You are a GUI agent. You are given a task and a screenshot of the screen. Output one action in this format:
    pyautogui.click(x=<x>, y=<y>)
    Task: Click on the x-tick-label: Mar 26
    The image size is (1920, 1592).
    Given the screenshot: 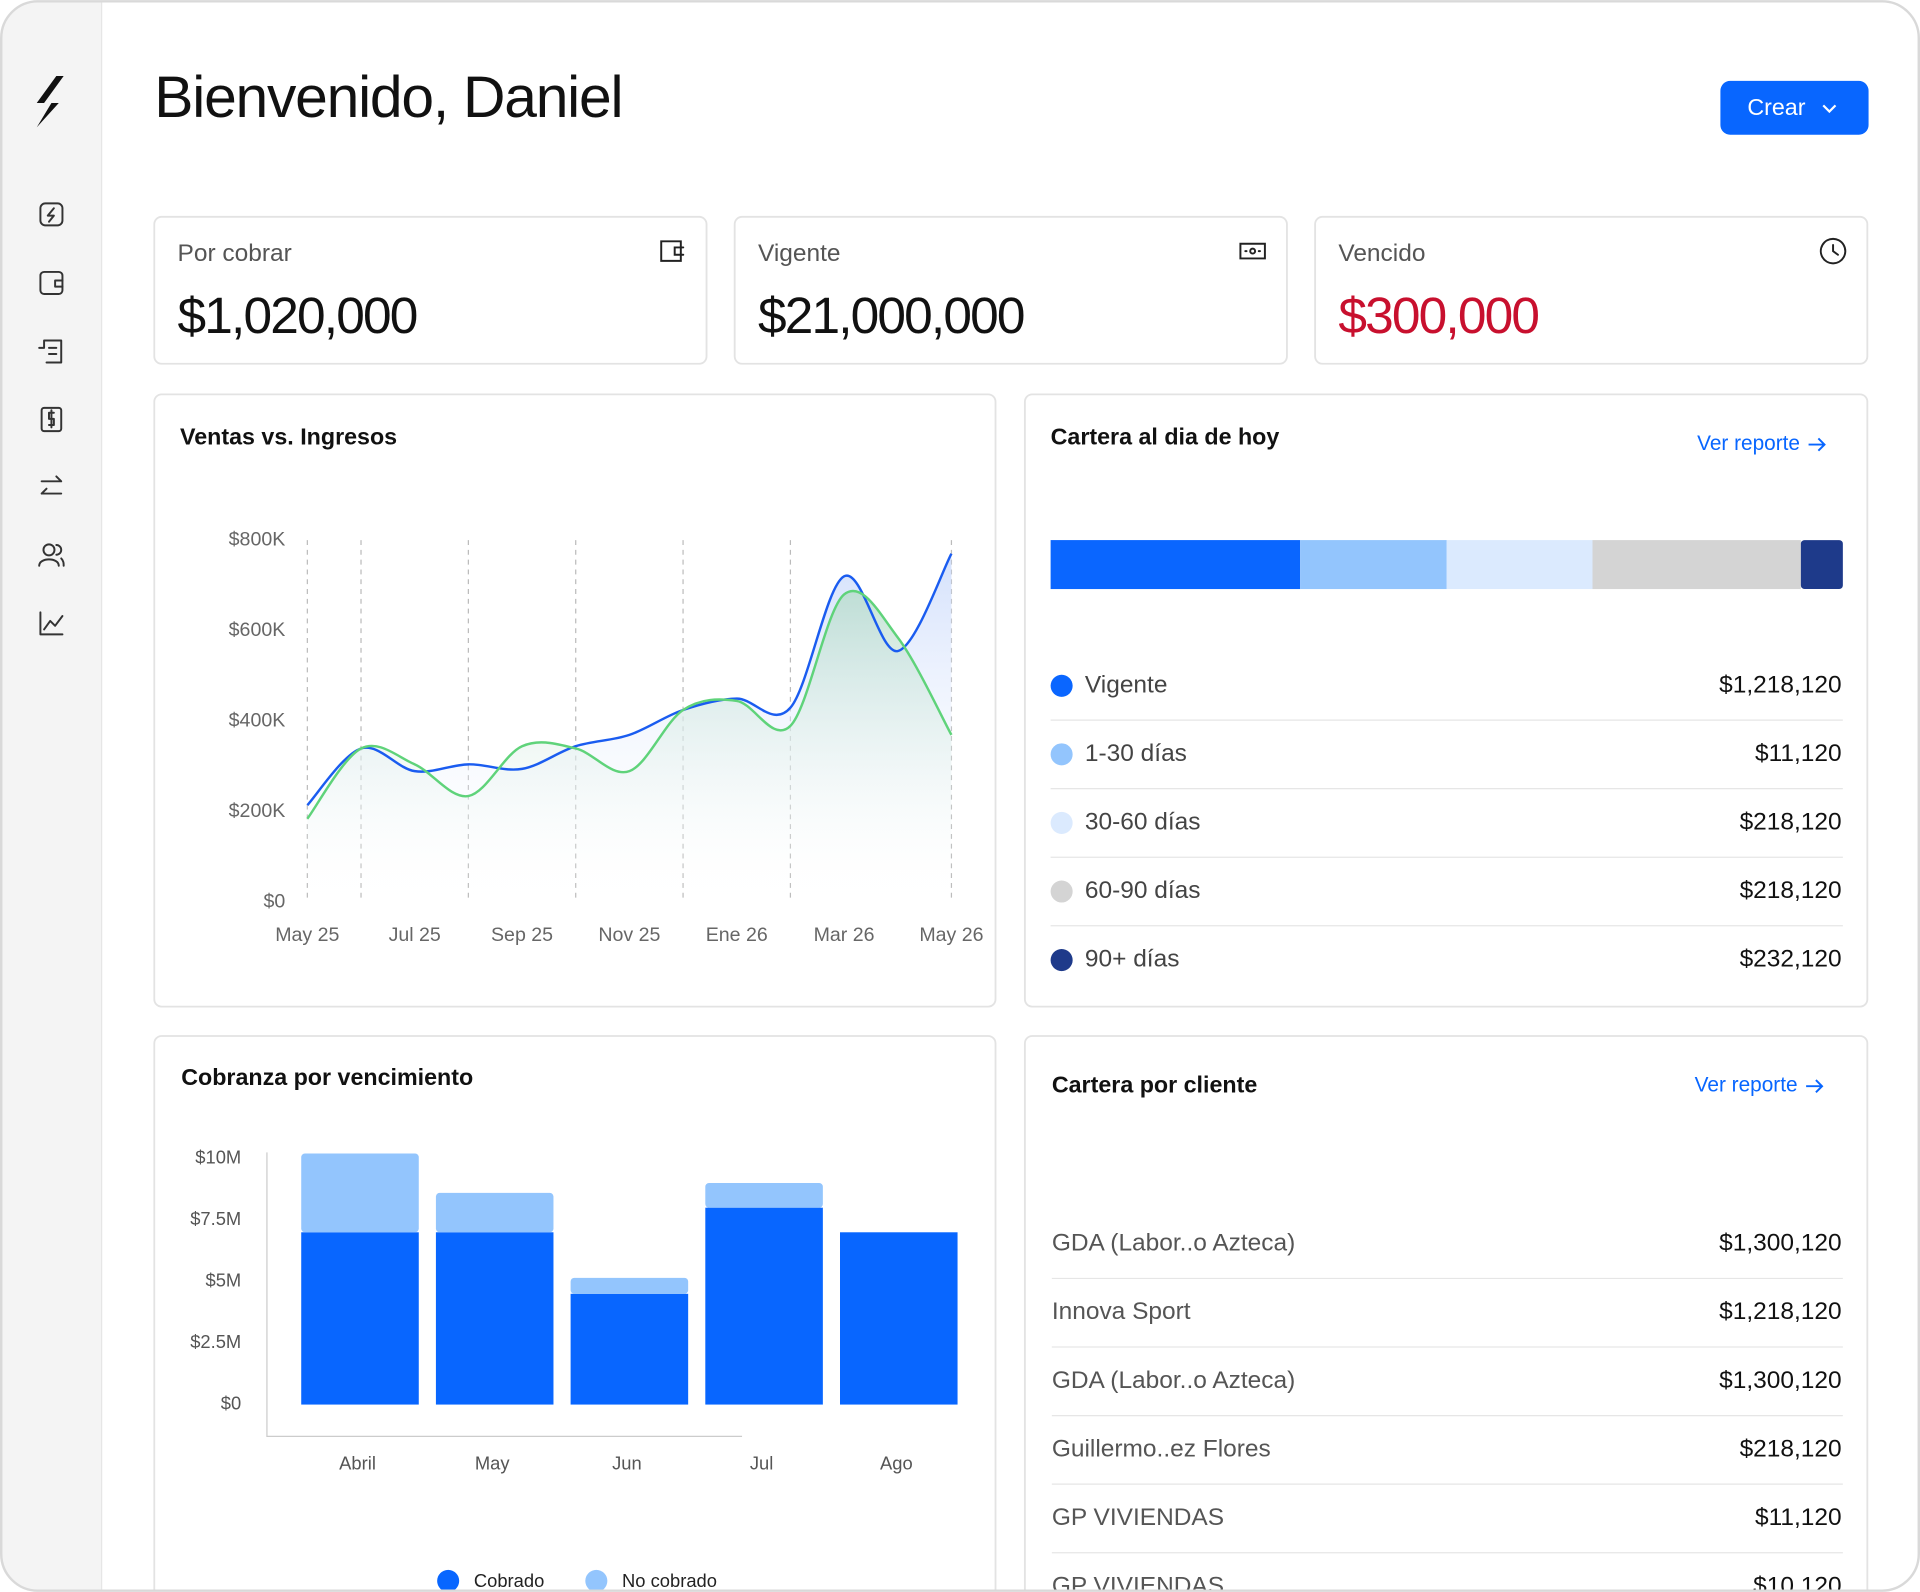 What is the action you would take?
    pyautogui.click(x=844, y=935)
    